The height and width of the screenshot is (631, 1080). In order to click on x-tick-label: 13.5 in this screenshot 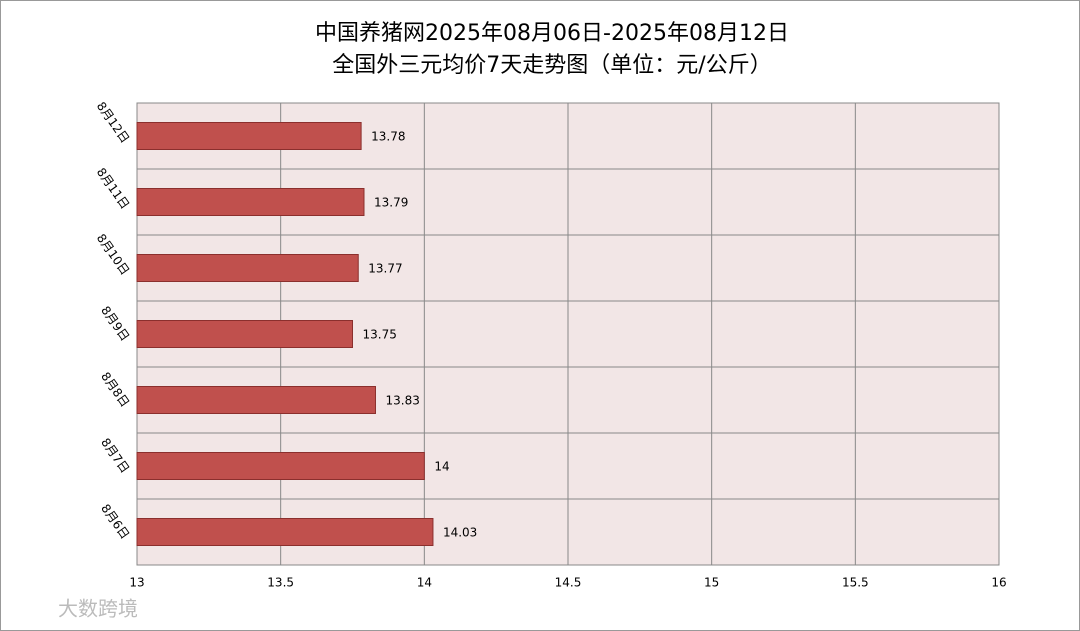, I will do `click(280, 583)`.